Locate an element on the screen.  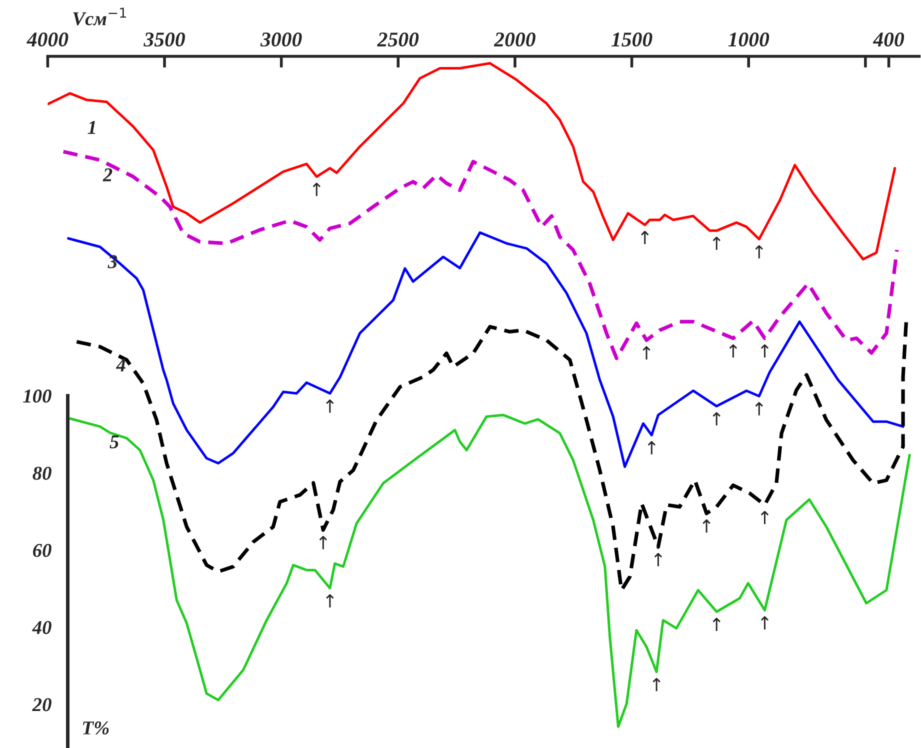
x-tick-label: 3500 is located at coordinates (164, 39).